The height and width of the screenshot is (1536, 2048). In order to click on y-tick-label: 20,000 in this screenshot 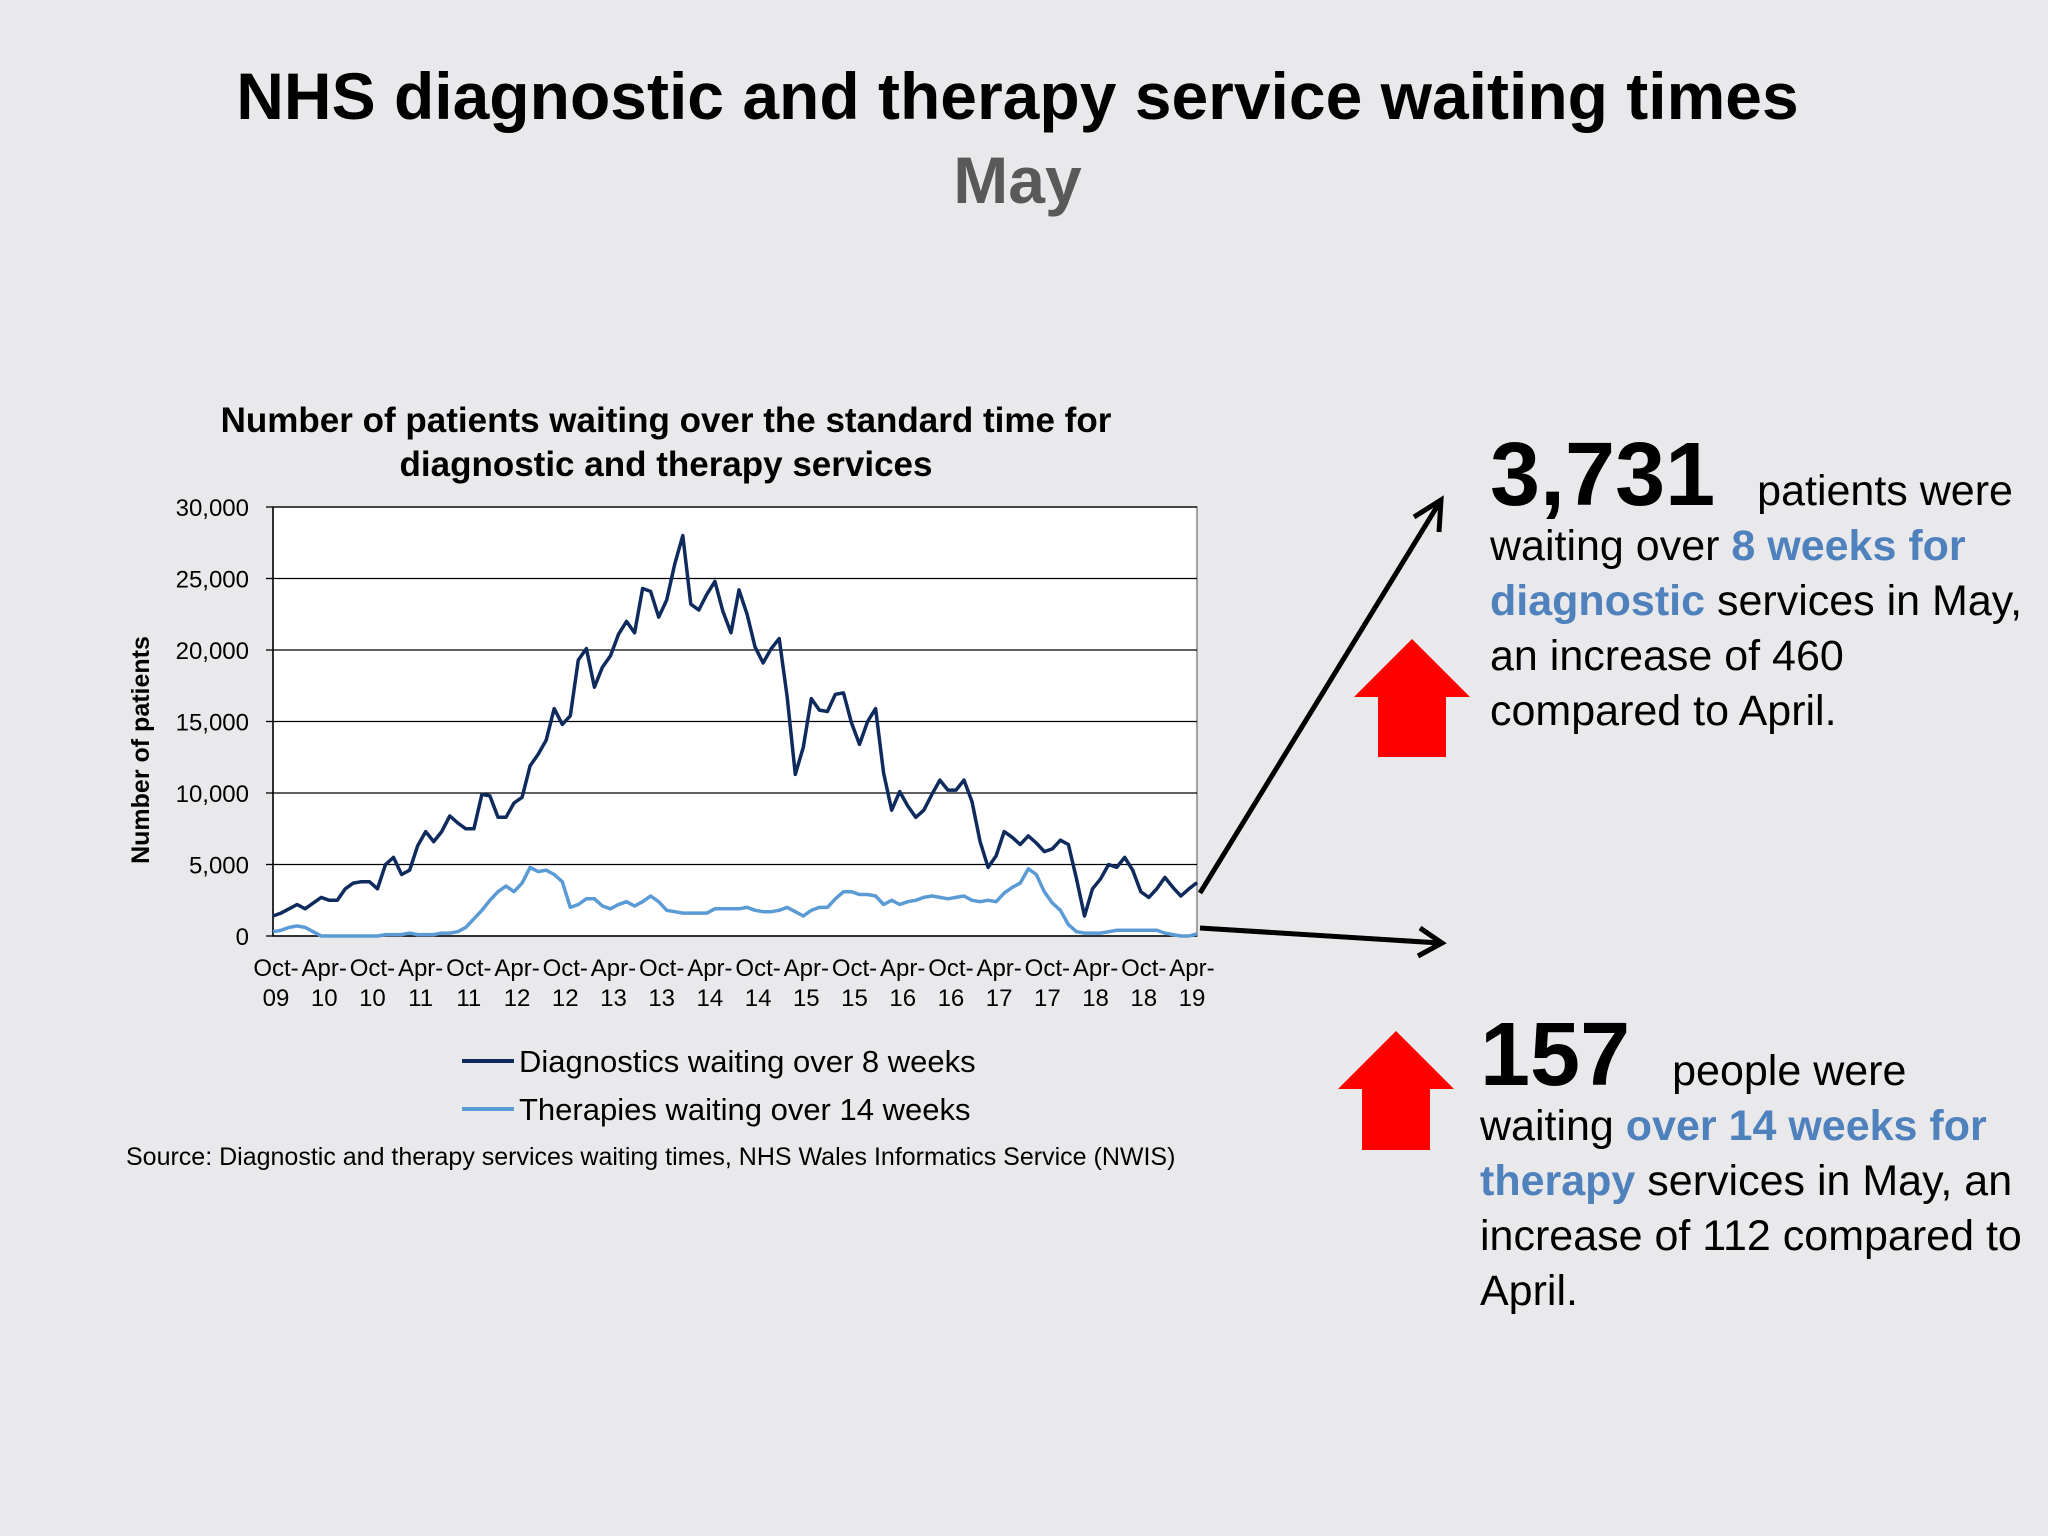, I will do `click(212, 651)`.